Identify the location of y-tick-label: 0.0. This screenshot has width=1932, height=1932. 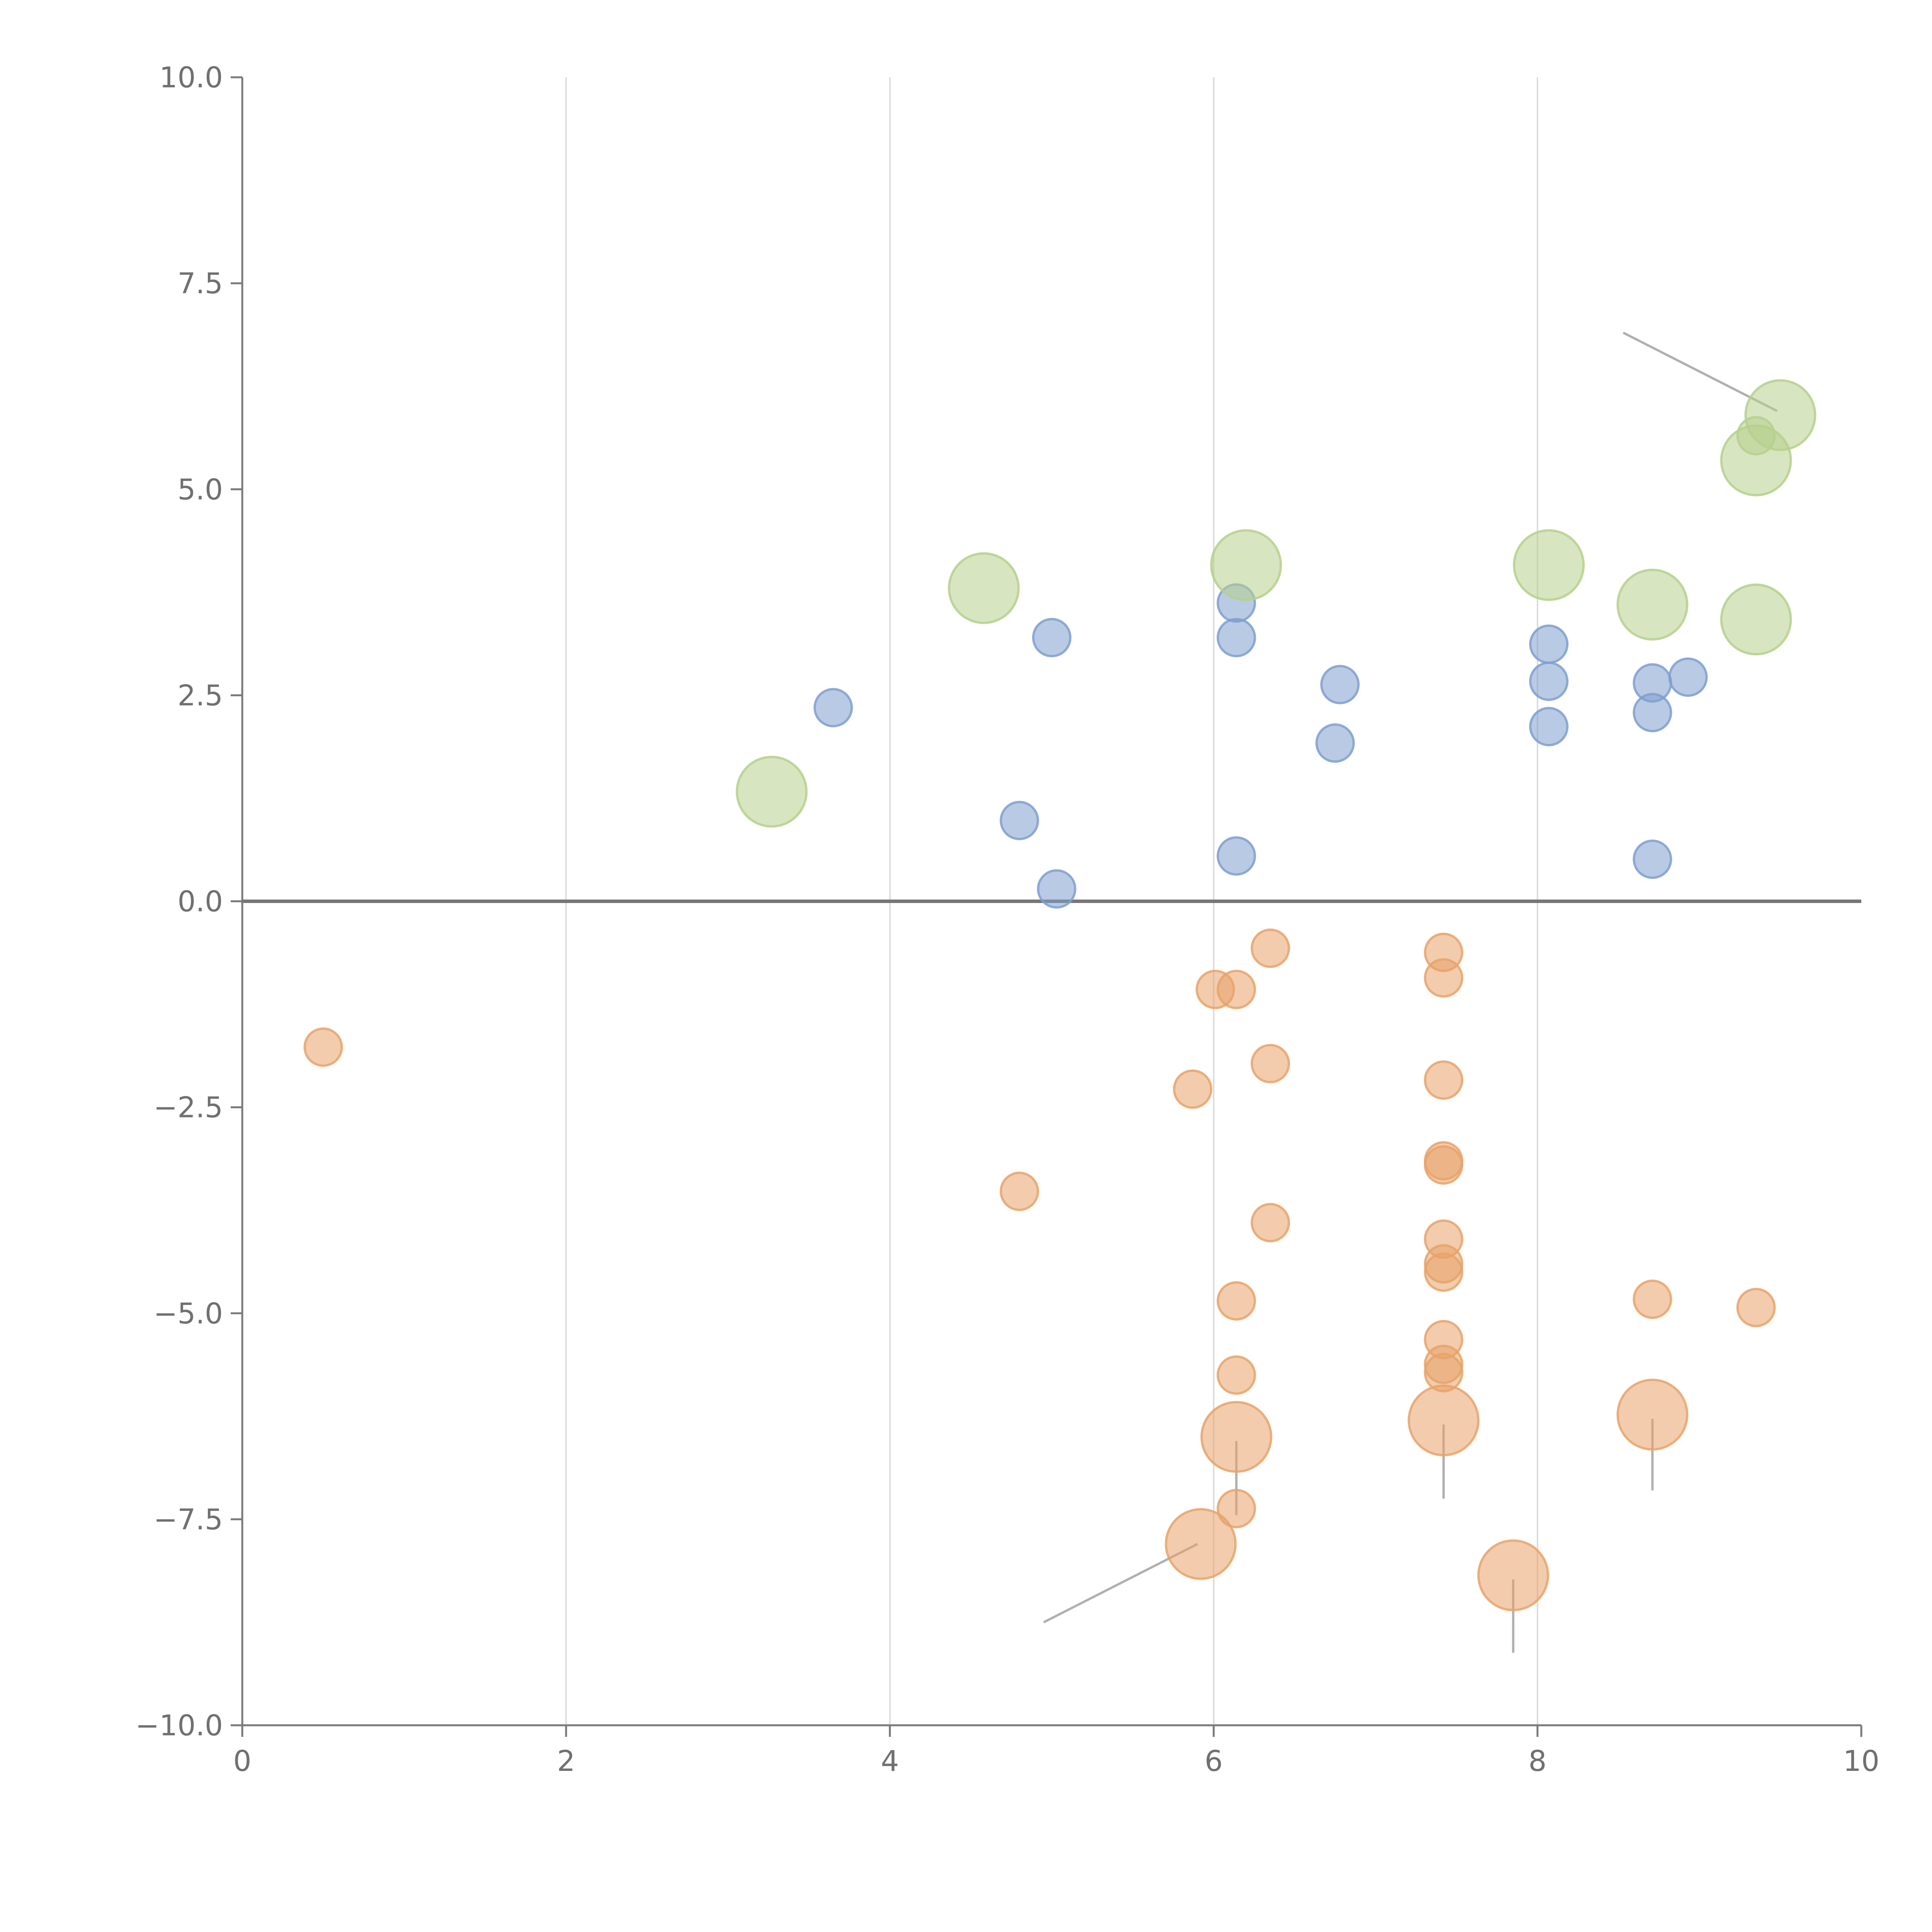
(200, 901).